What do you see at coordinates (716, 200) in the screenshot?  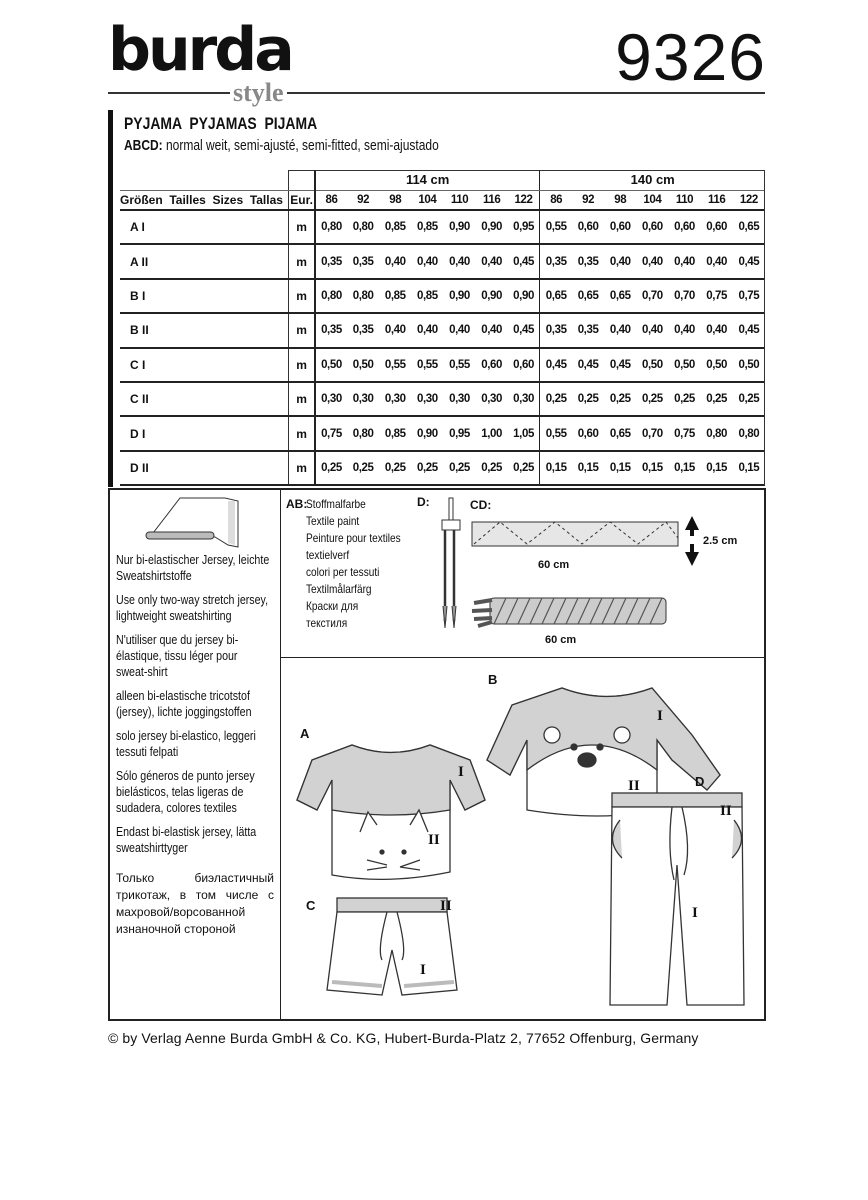 I see `size-header-116: 116` at bounding box center [716, 200].